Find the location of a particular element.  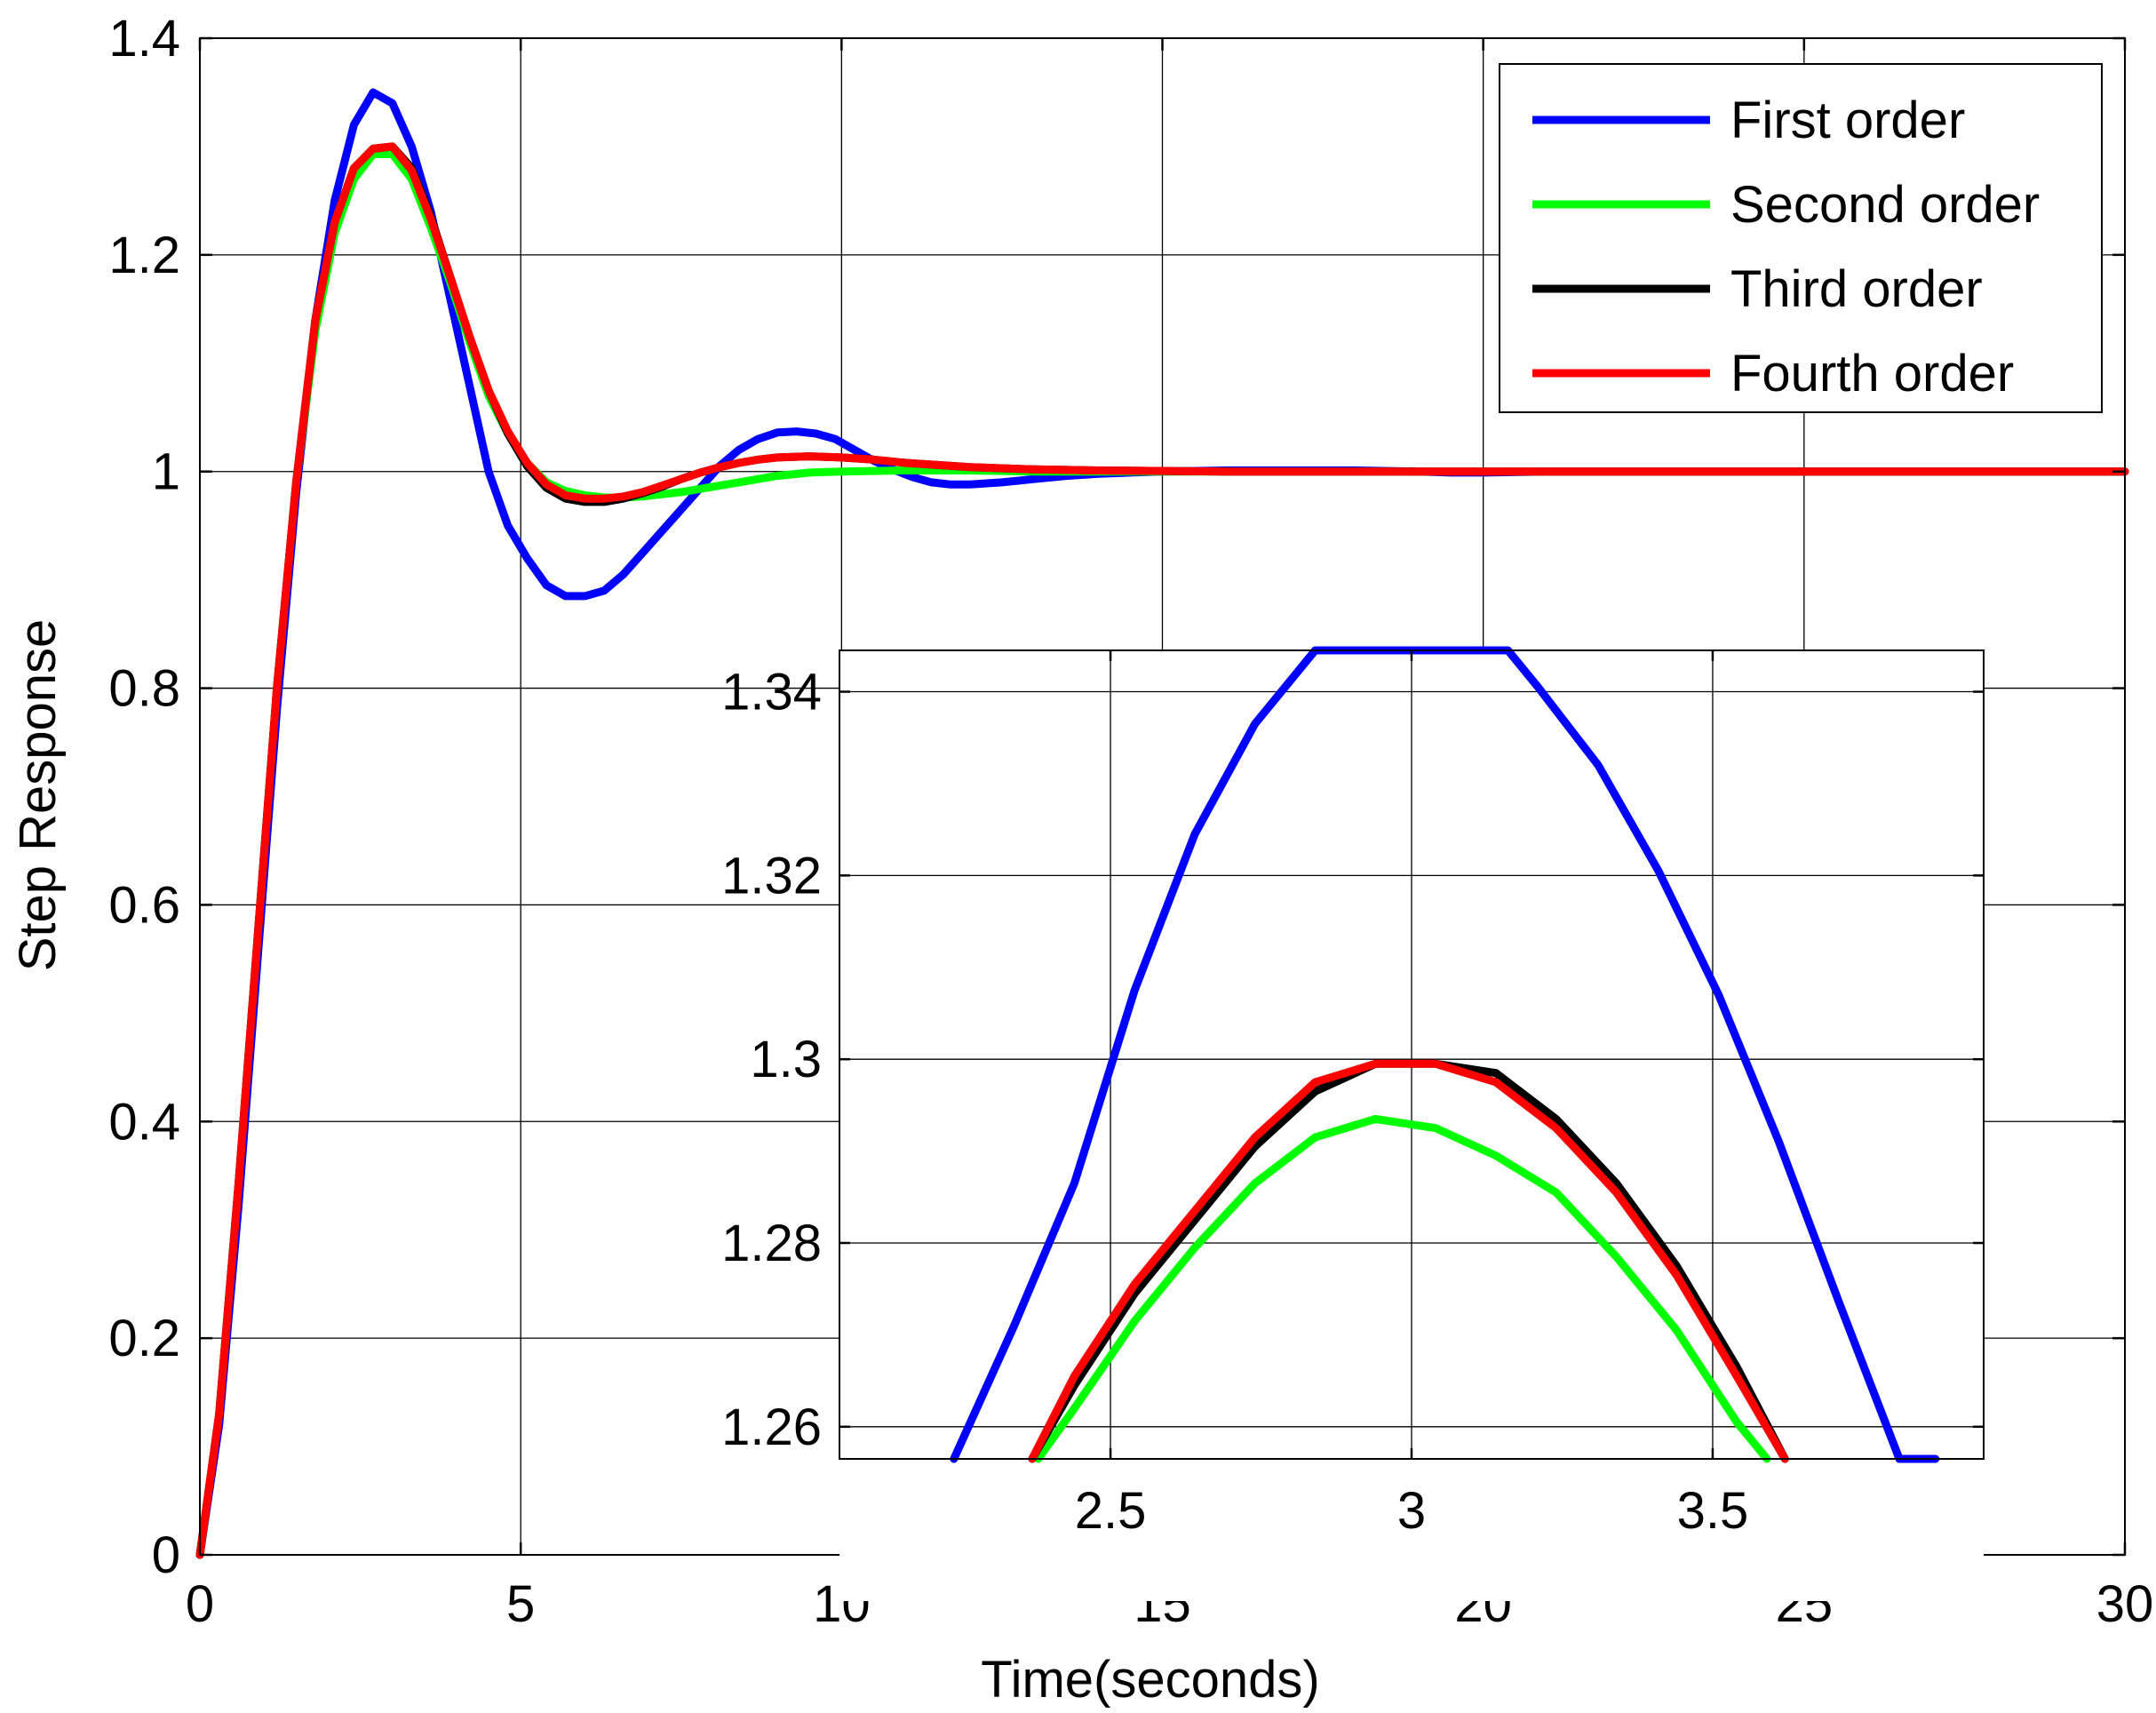

inset-y-tick-label: 1.26 is located at coordinates (771, 1427).